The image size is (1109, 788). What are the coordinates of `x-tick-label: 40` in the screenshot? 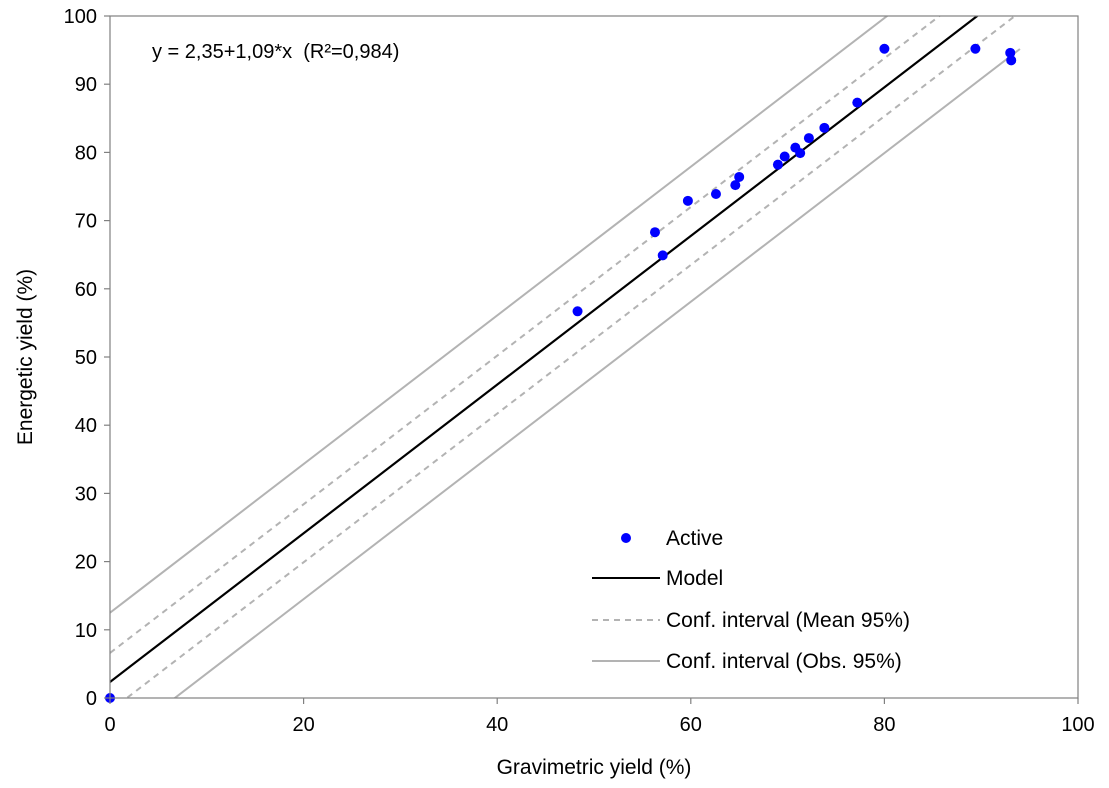 It's located at (497, 725).